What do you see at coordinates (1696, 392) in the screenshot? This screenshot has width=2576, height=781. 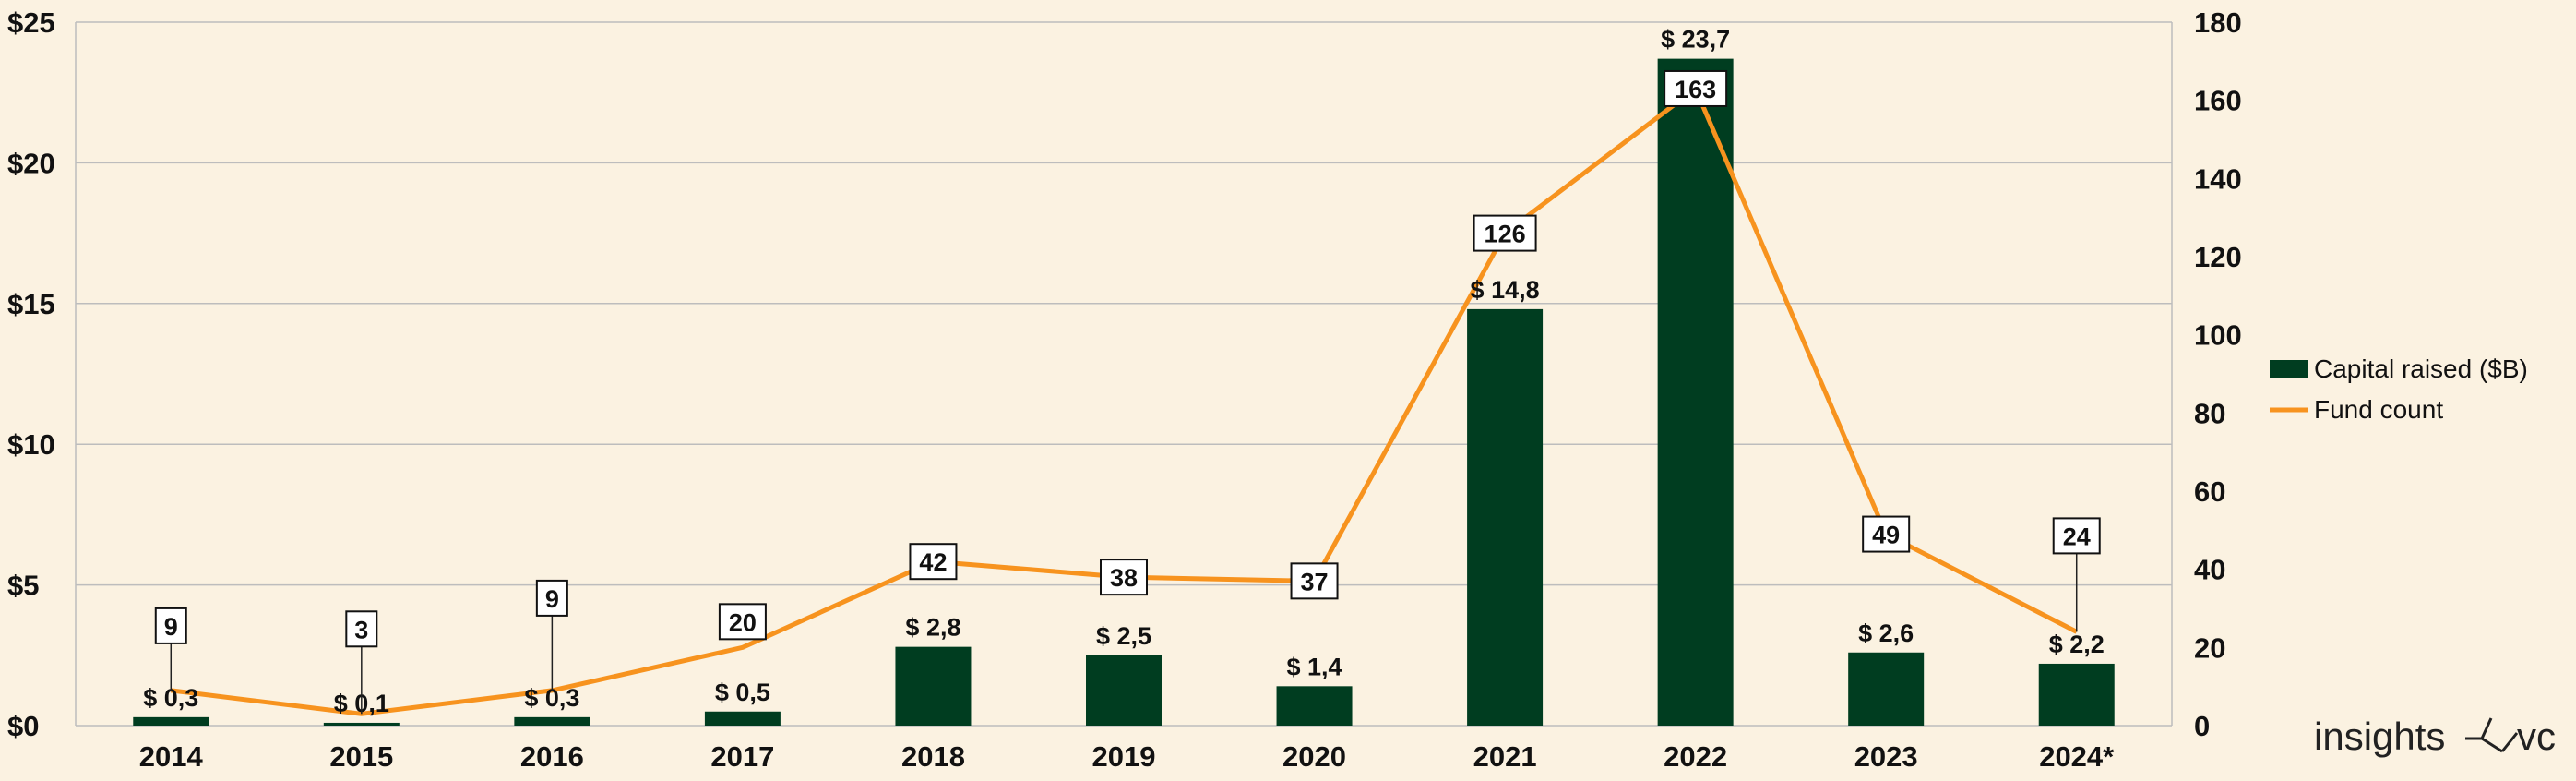 I see `bar-2022` at bounding box center [1696, 392].